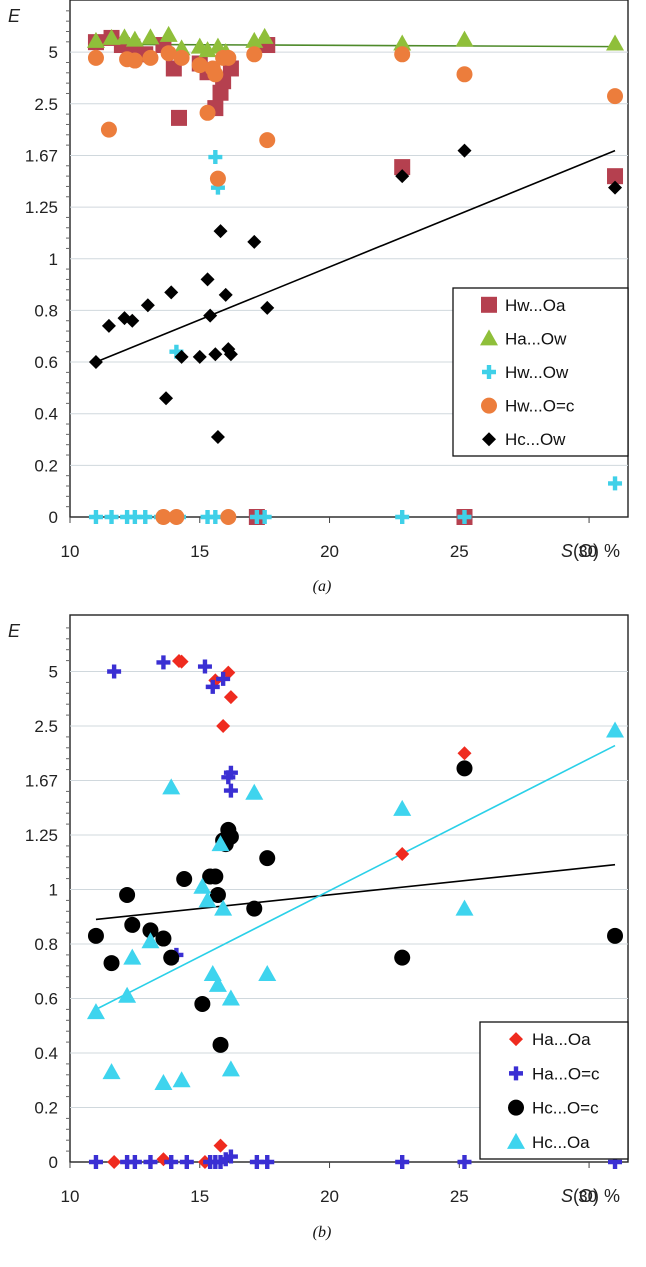  What do you see at coordinates (355, 892) in the screenshot?
I see `trendline-hc-oeqc` at bounding box center [355, 892].